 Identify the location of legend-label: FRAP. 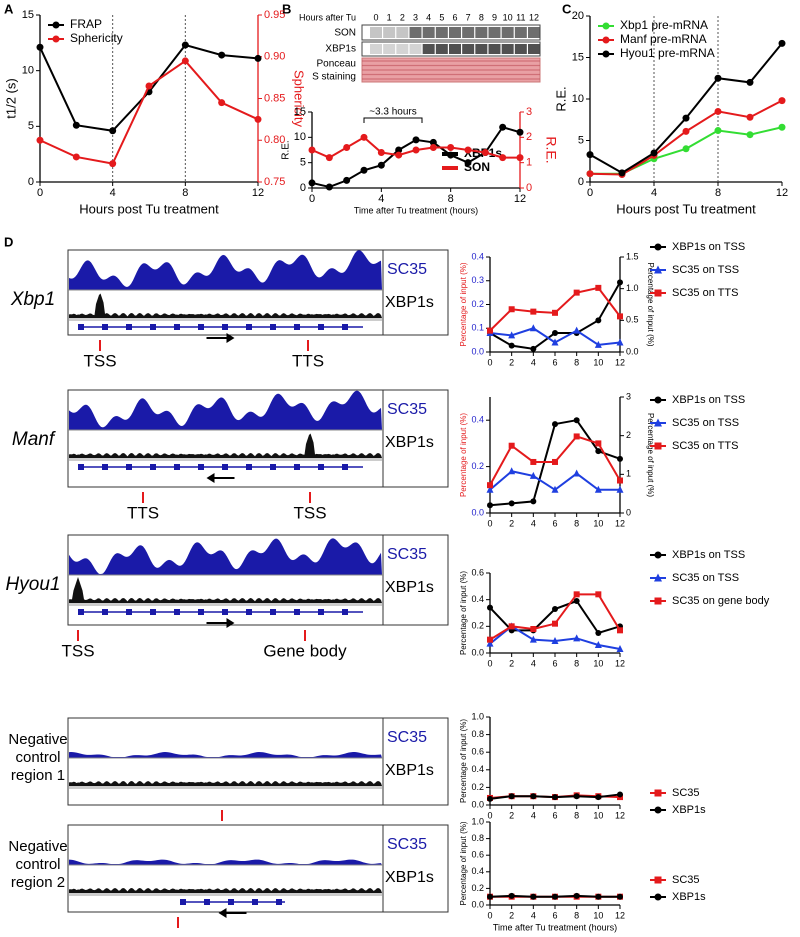
(86, 24).